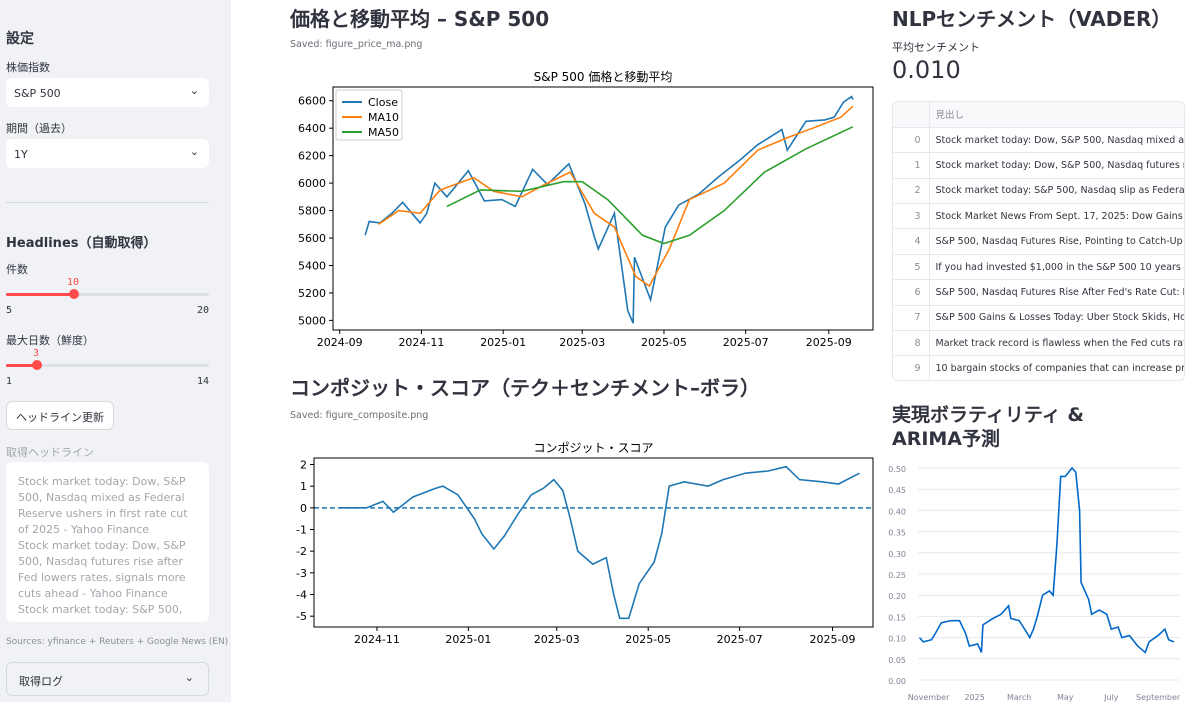  I want to click on y-tick-label: -1, so click(301, 530).